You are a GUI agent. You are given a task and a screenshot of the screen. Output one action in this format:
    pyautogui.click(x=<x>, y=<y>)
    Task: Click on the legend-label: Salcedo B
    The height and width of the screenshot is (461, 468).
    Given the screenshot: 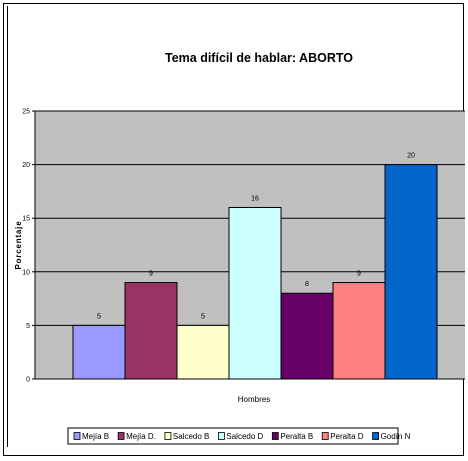 What is the action you would take?
    pyautogui.click(x=191, y=436)
    